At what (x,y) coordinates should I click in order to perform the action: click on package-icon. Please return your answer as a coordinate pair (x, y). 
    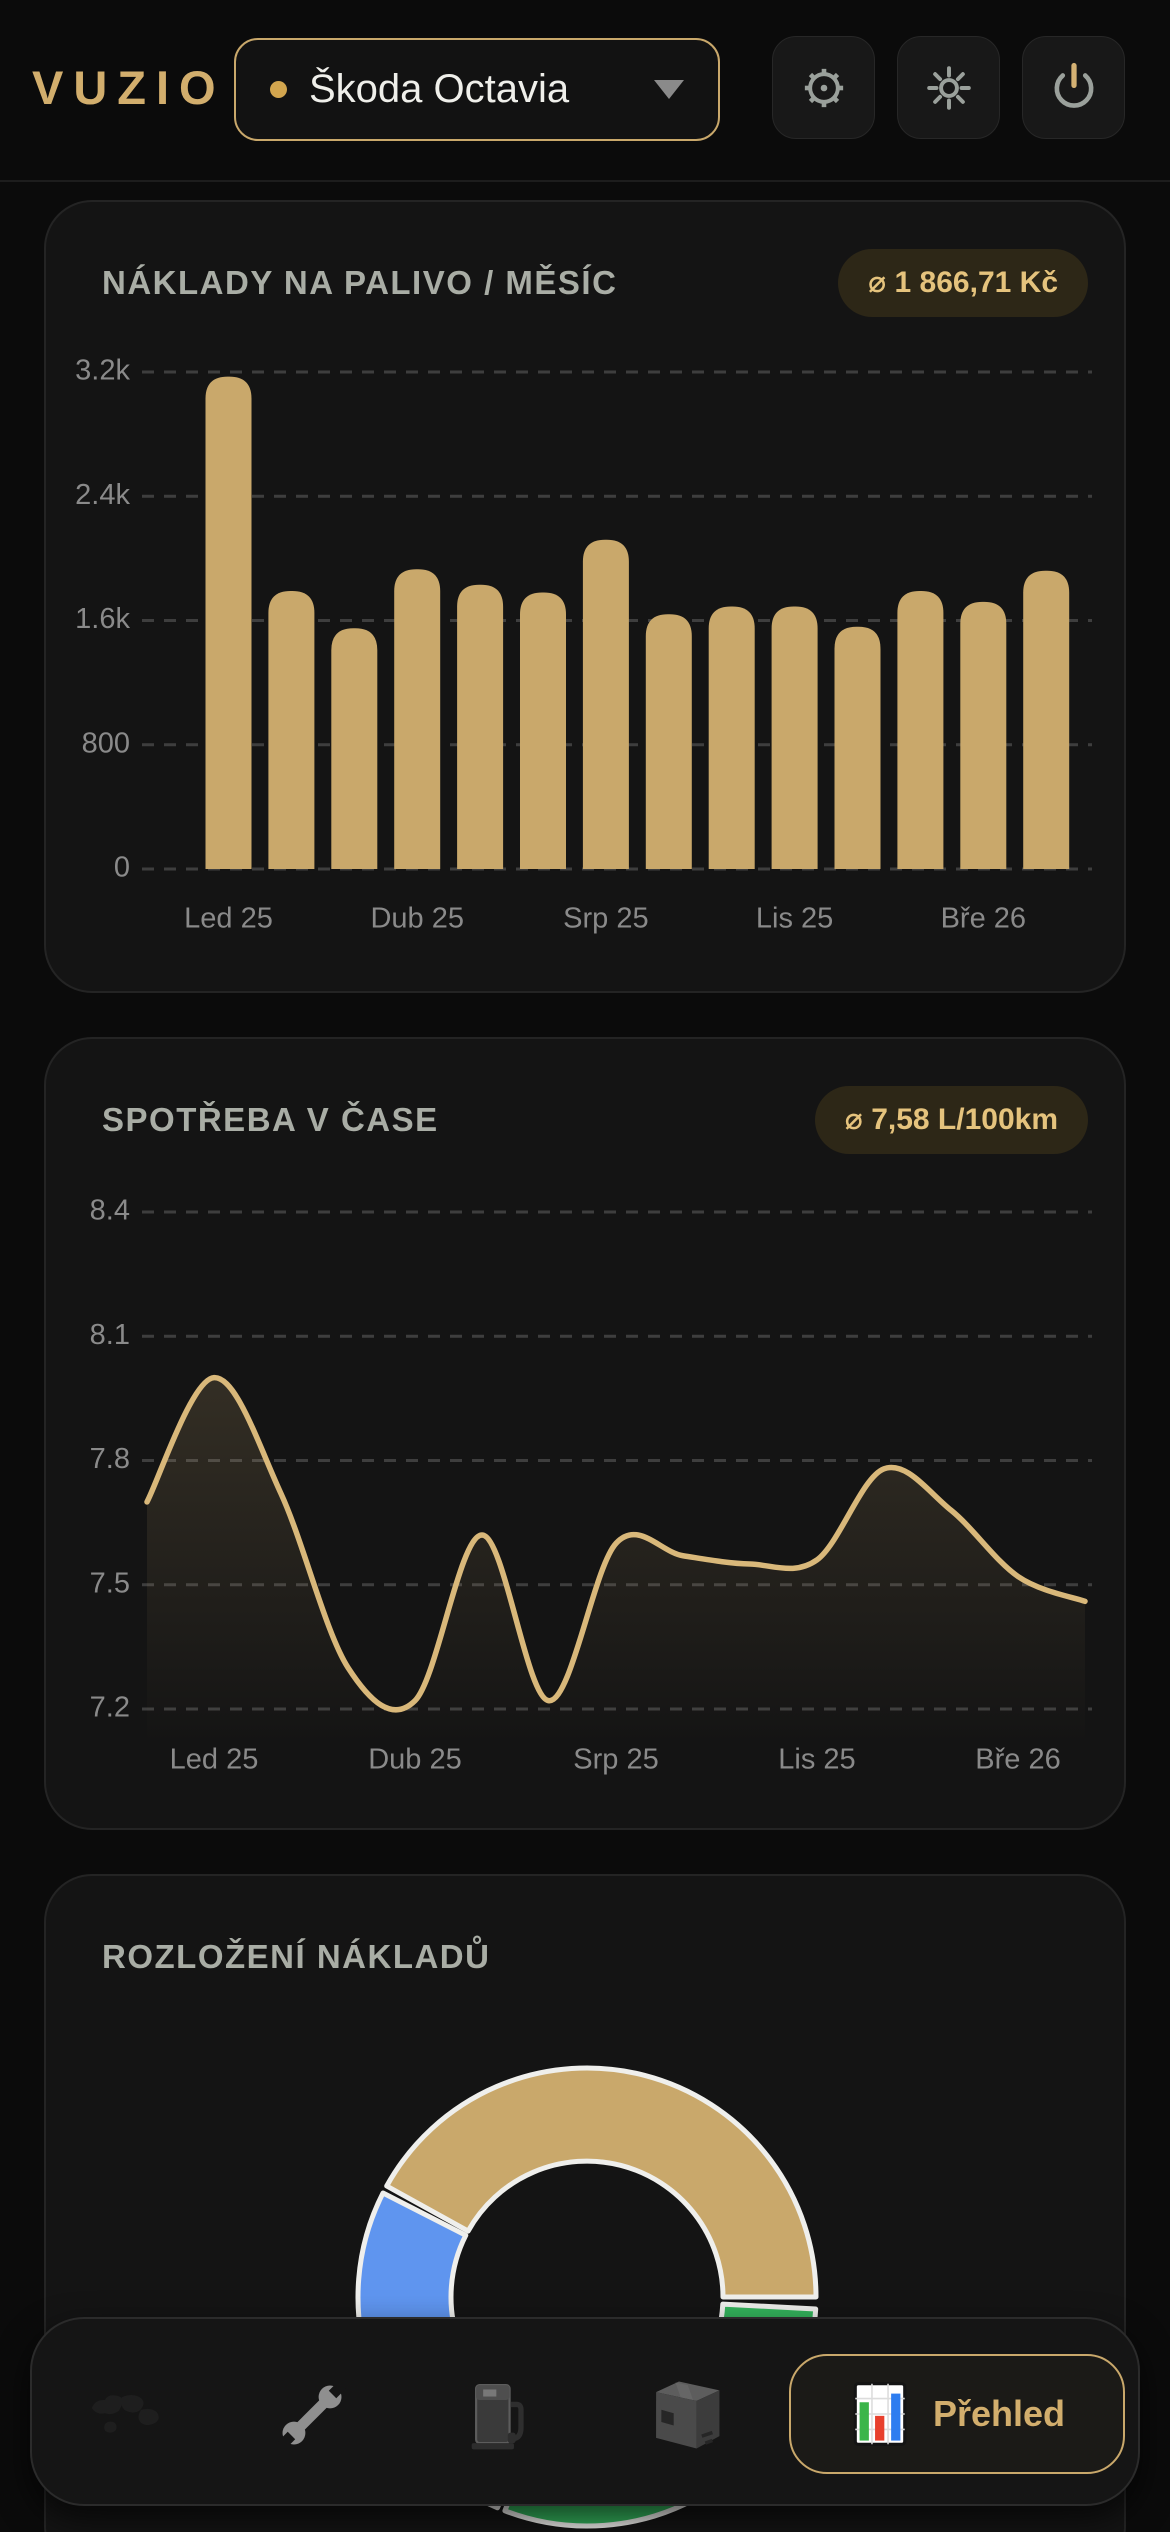
    Looking at the image, I should click on (688, 2415).